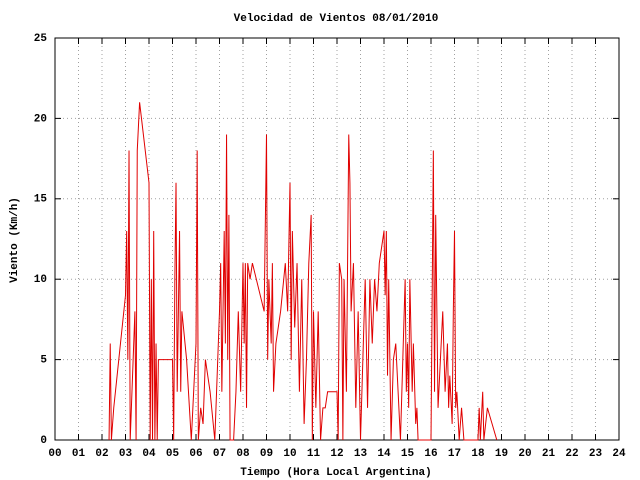 The width and height of the screenshot is (640, 480). Describe the element at coordinates (524, 454) in the screenshot. I see `x-tick-label: 20` at that location.